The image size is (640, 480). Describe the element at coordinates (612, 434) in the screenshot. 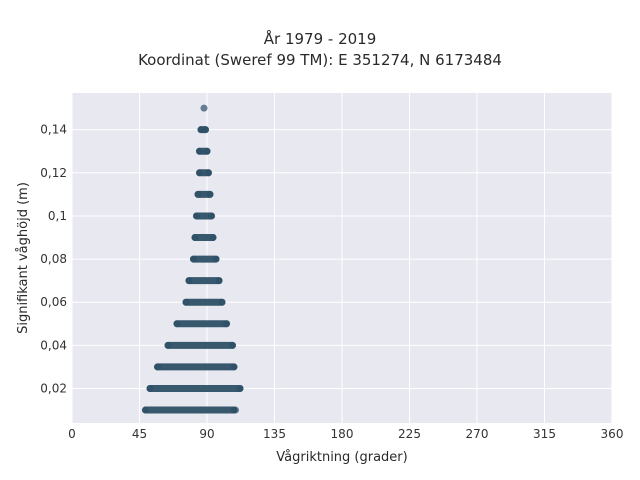

I see `x-tick-label: 360` at that location.